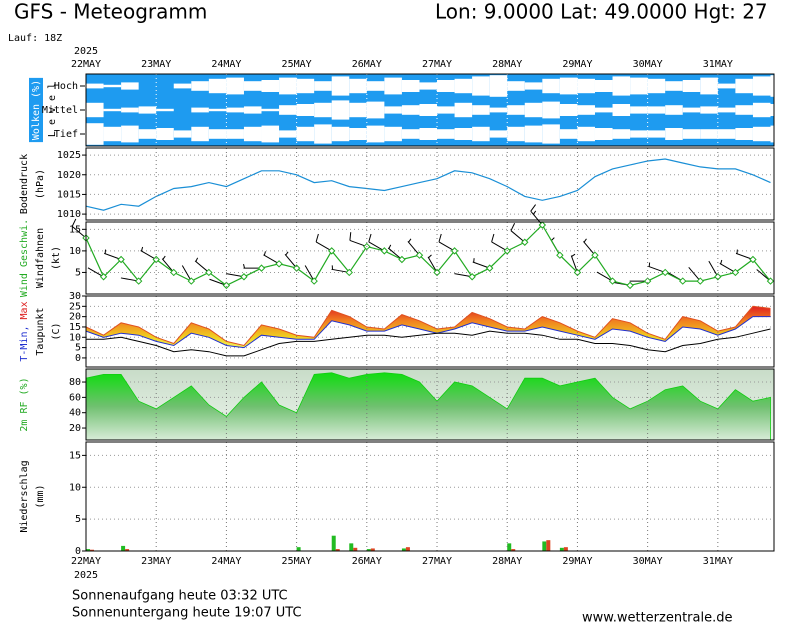 Image resolution: width=800 pixels, height=625 pixels. Describe the element at coordinates (60, 110) in the screenshot. I see `level-label: Mittel` at that location.